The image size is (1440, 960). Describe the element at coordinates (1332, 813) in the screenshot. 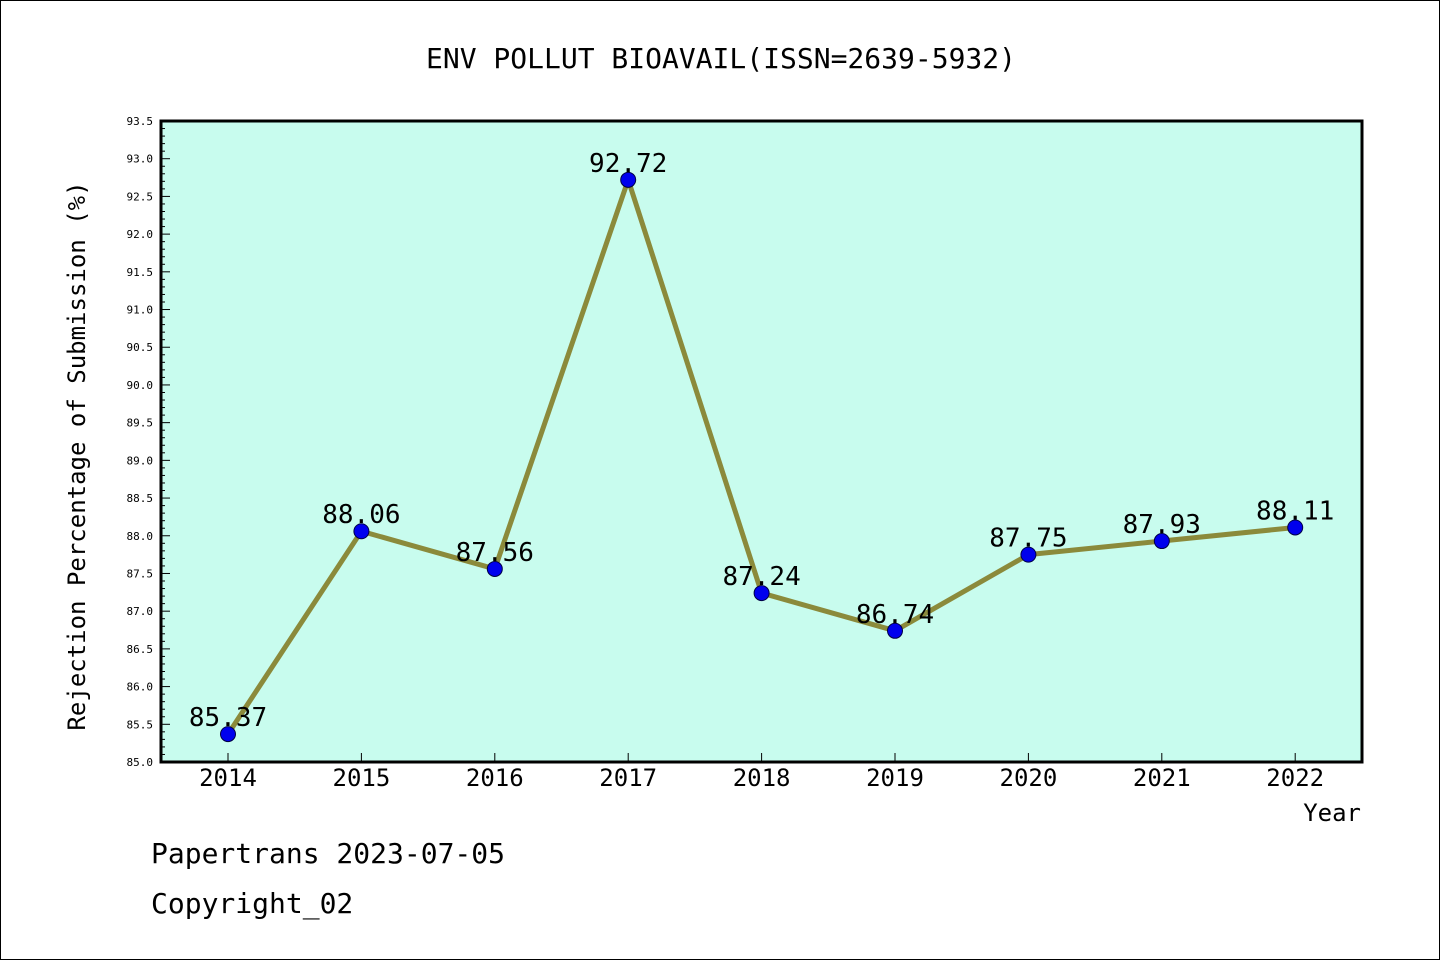

I see `x-axis-label: Year` at that location.